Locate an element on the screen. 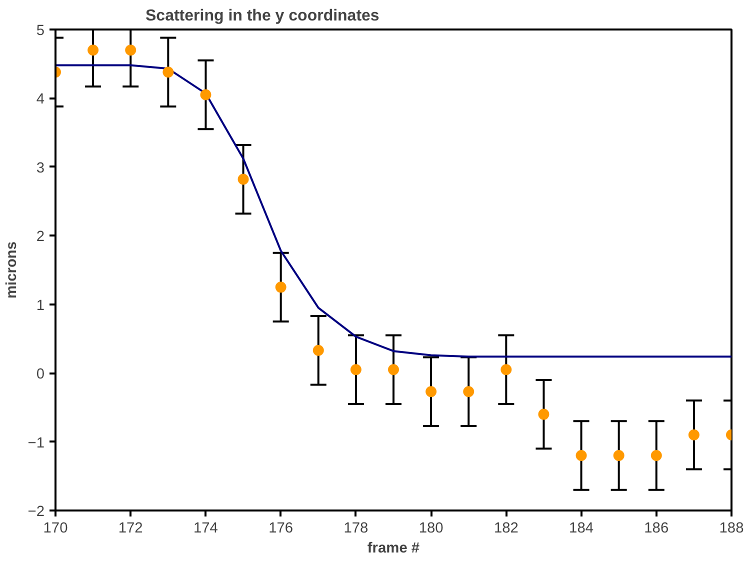 This screenshot has height=561, width=747. x-tick-label: 184 is located at coordinates (581, 528).